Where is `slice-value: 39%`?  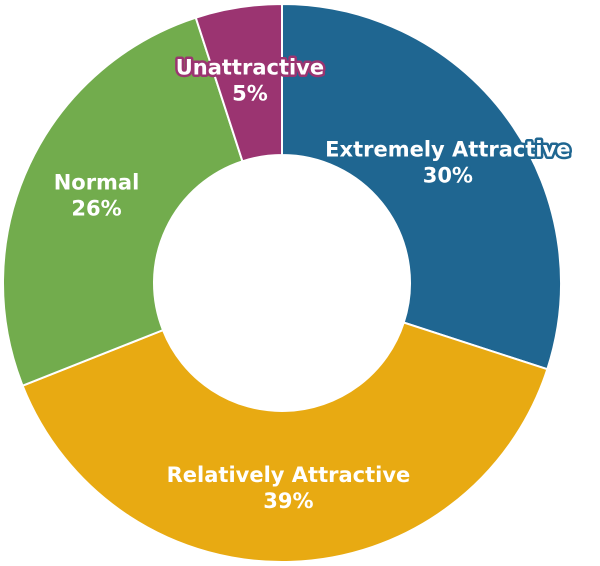 slice-value: 39% is located at coordinates (288, 501).